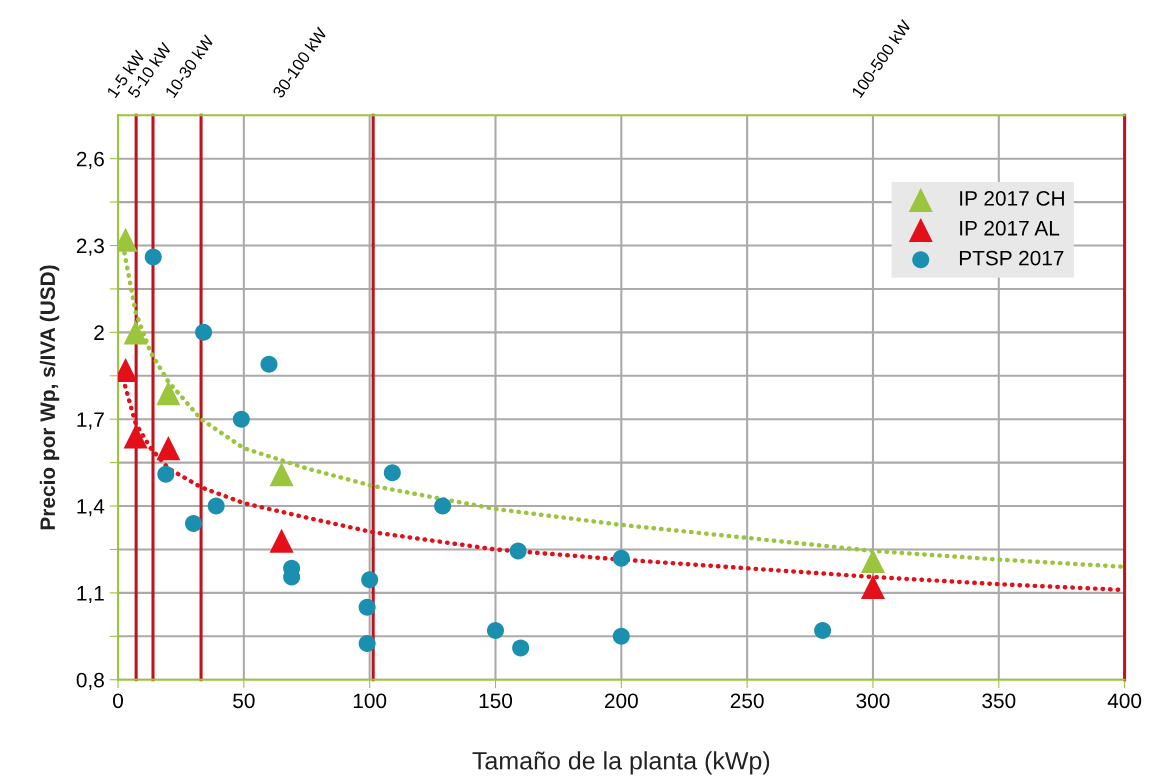  What do you see at coordinates (621, 763) in the screenshot?
I see `x-axis-title: Tamaño de la planta (kWp)` at bounding box center [621, 763].